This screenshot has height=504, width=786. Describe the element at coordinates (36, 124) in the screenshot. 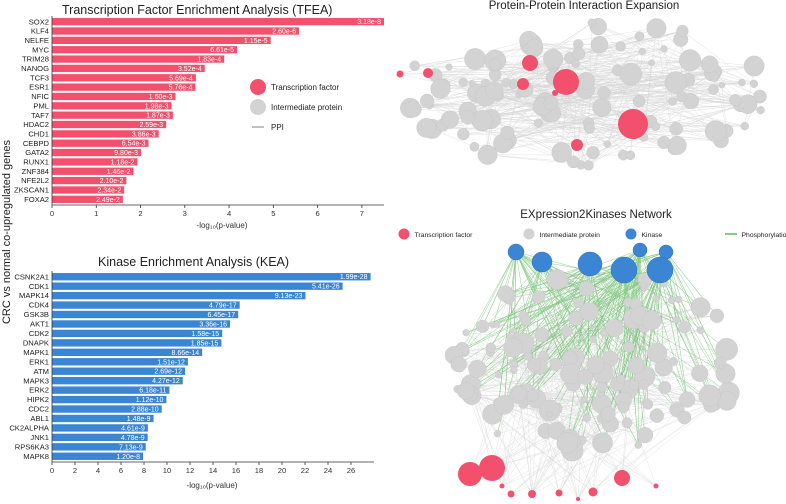

I see `tfea-category-label: HDAC2` at that location.